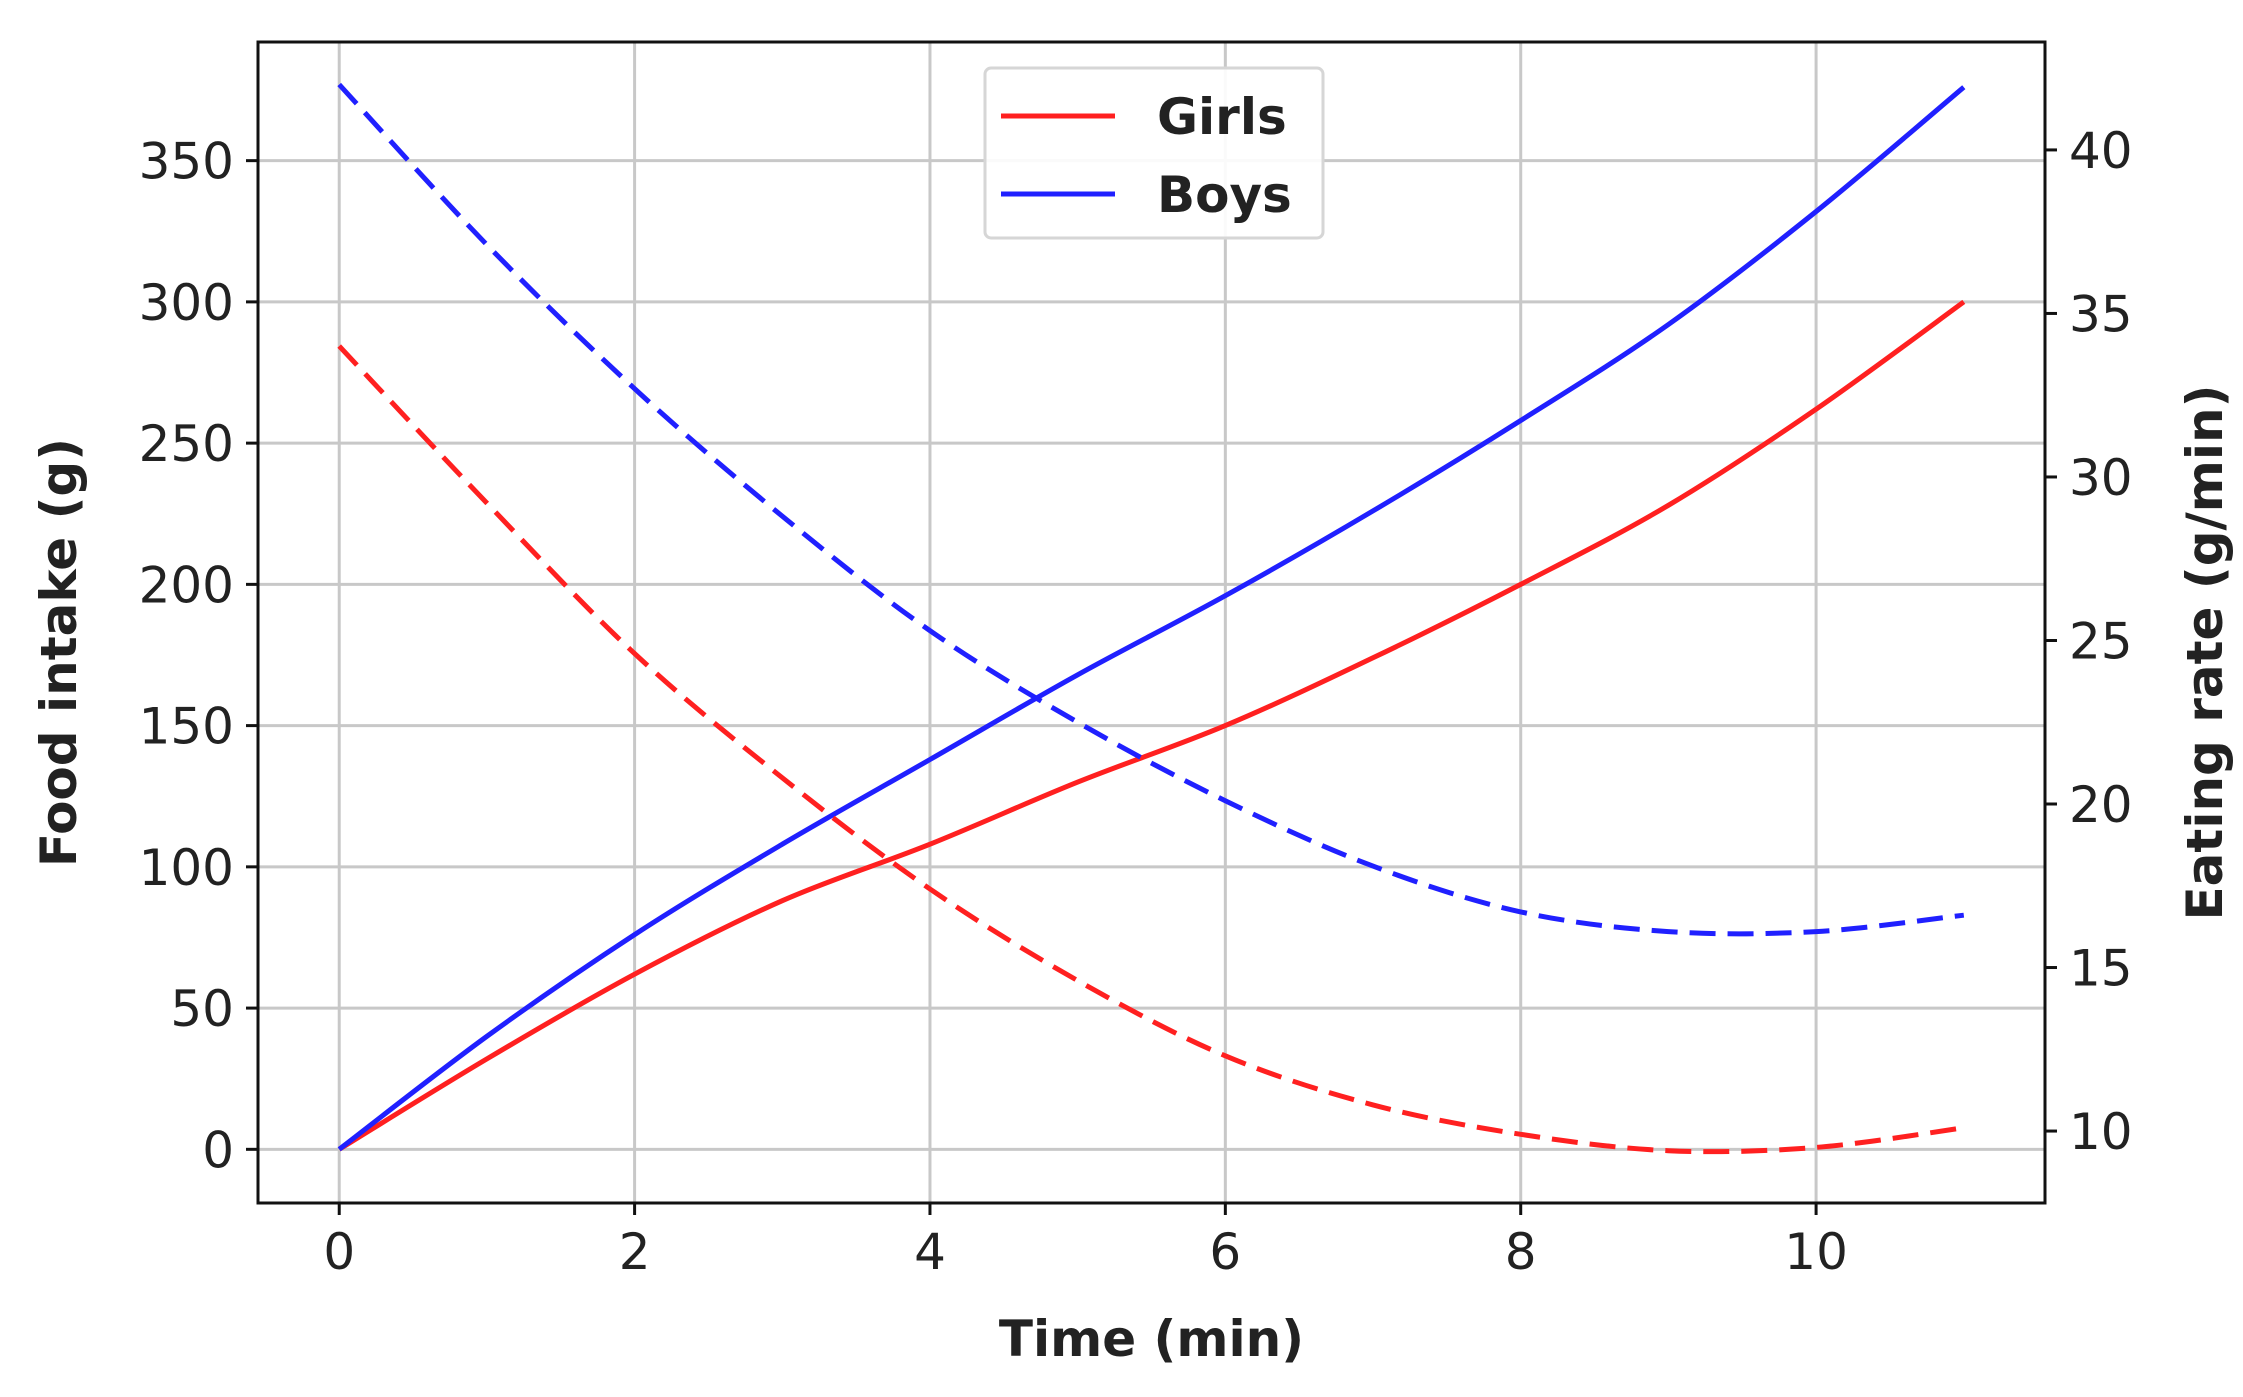  I want to click on y2-tick-label: 15, so click(2101, 969).